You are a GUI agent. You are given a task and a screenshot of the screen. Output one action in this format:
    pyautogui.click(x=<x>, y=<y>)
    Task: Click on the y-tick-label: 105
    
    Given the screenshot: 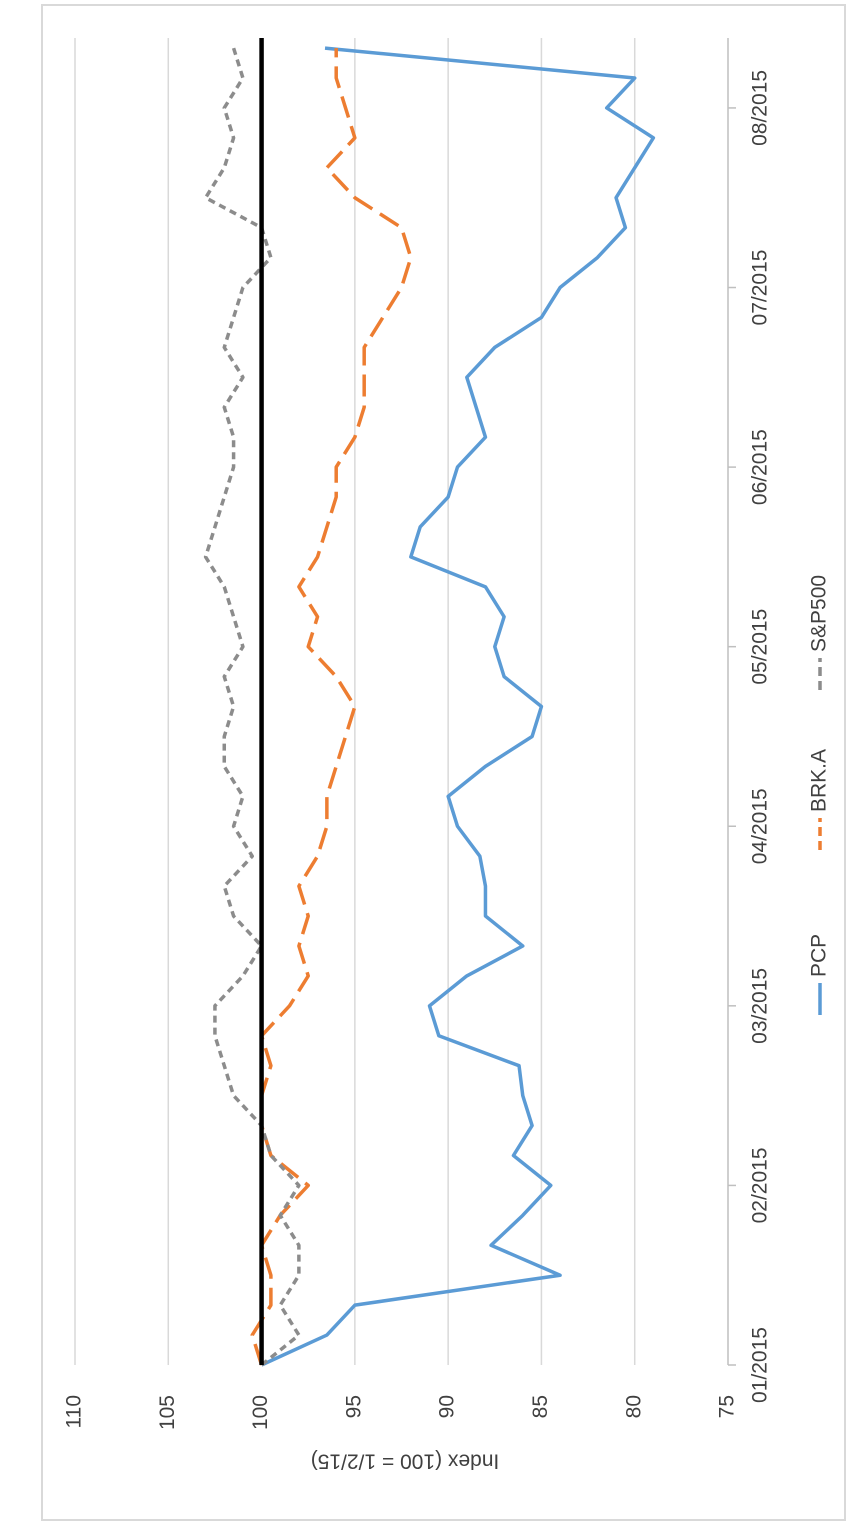 What is the action you would take?
    pyautogui.click(x=167, y=1412)
    